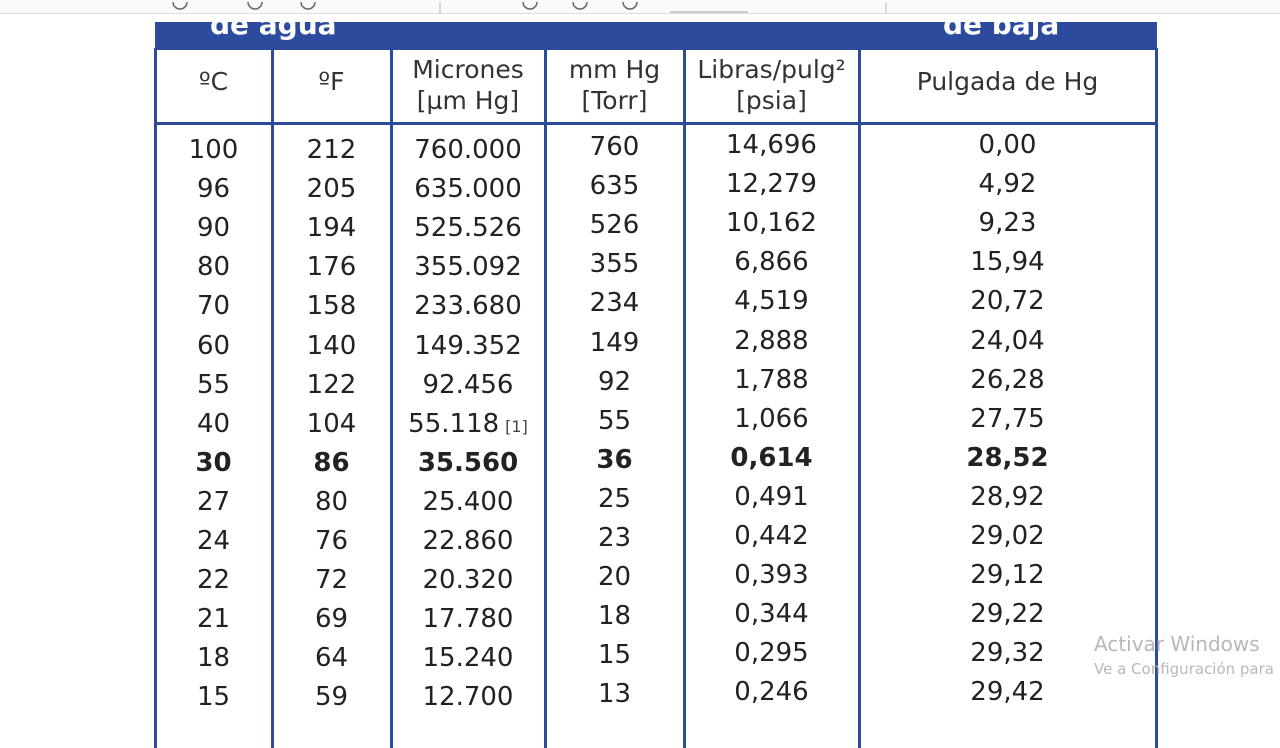 Image resolution: width=1280 pixels, height=748 pixels. Describe the element at coordinates (468, 658) in the screenshot. I see `table-cell: 15.240` at that location.